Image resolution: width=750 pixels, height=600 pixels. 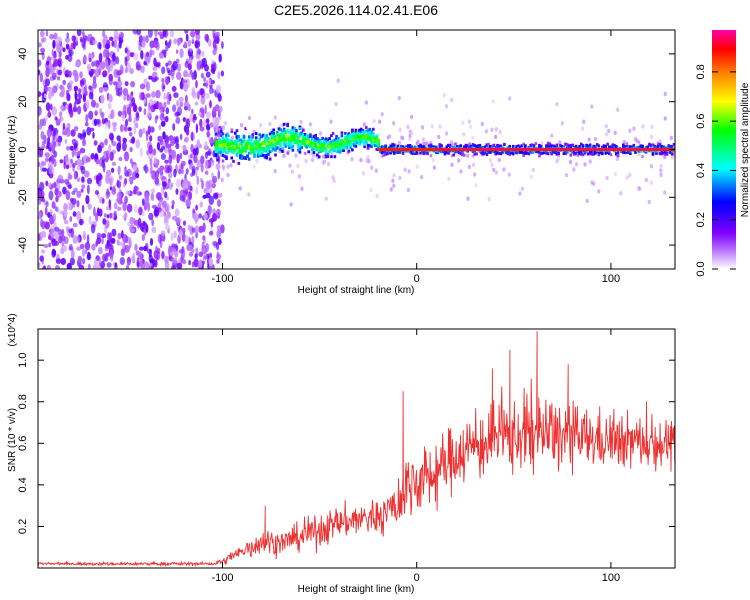 I want to click on snr-x-tick-label: 100, so click(x=611, y=578).